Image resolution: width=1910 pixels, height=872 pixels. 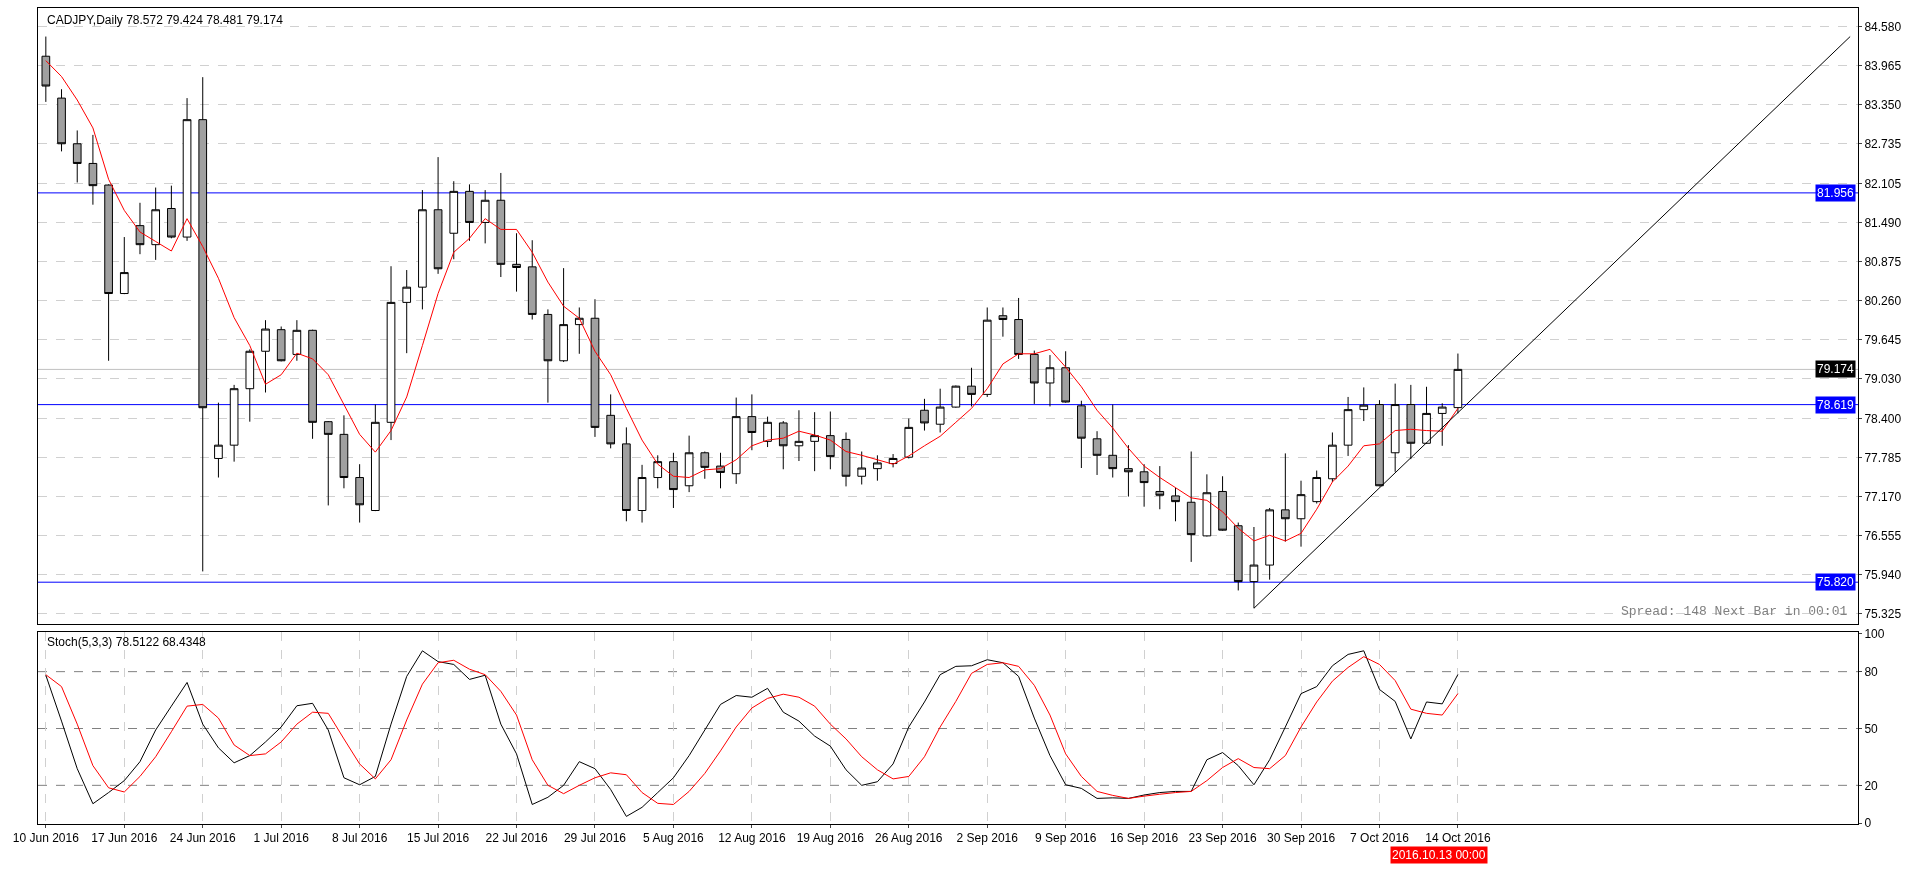 What do you see at coordinates (281, 838) in the screenshot?
I see `x-tick-label: 1 Jul 2016` at bounding box center [281, 838].